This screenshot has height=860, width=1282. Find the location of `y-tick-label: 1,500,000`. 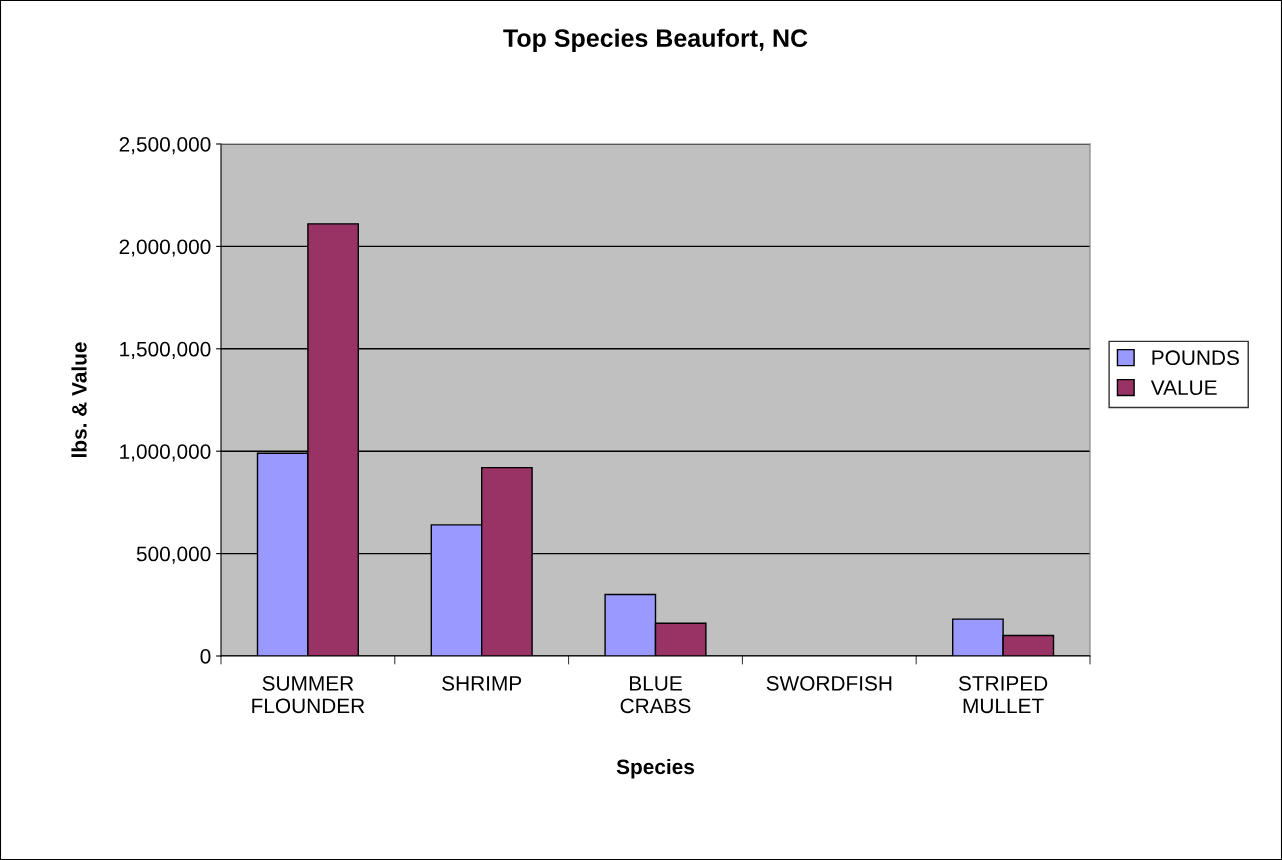

y-tick-label: 1,500,000 is located at coordinates (165, 350).